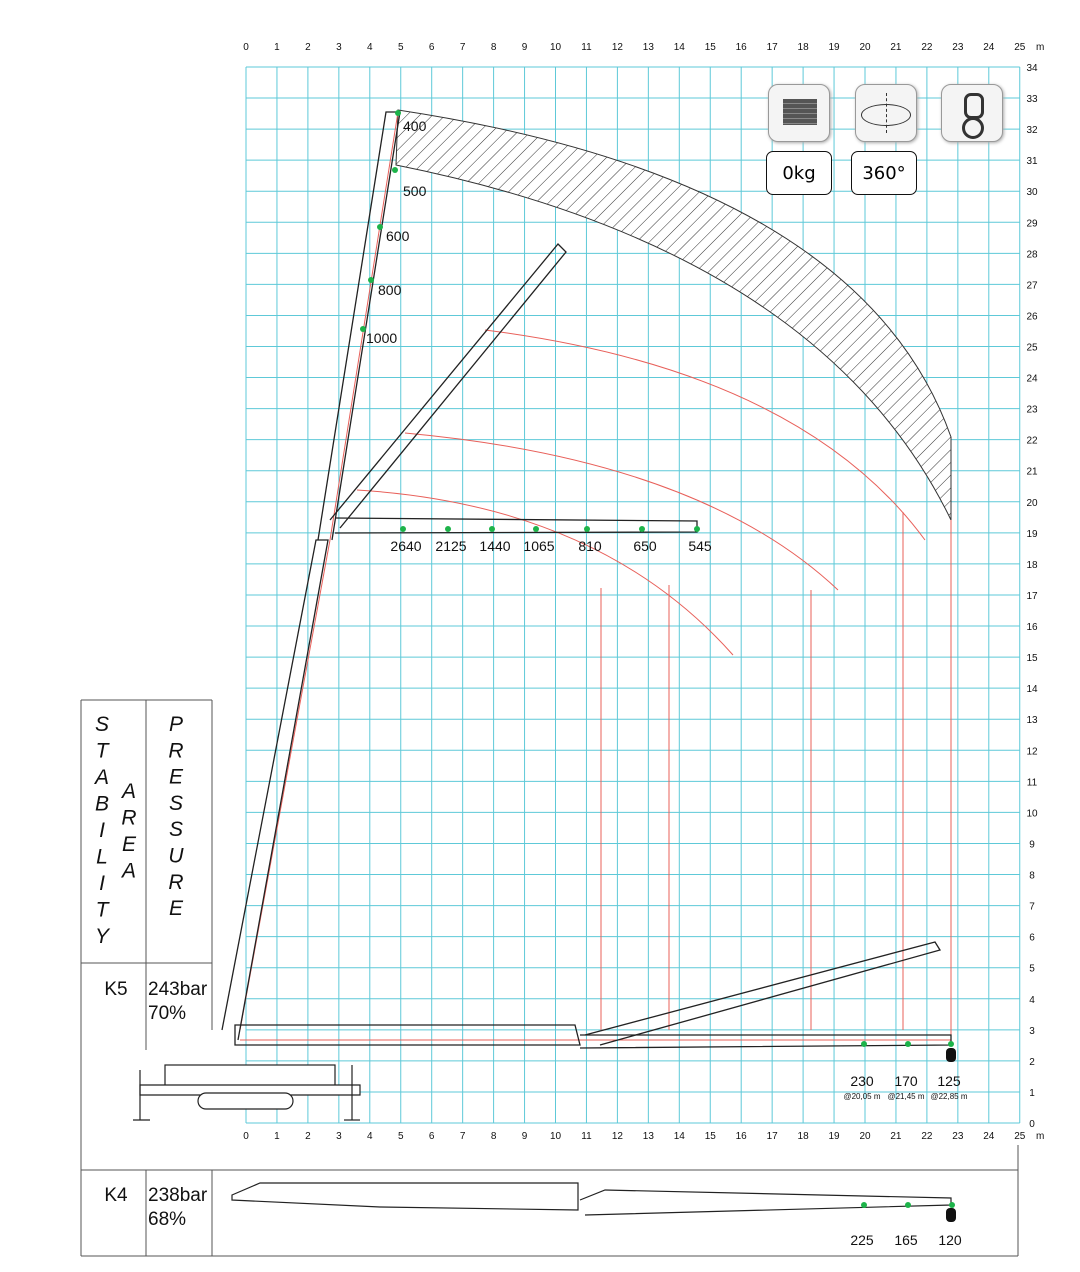 The width and height of the screenshot is (1080, 1272). I want to click on y-tick-label: 8, so click(1032, 876).